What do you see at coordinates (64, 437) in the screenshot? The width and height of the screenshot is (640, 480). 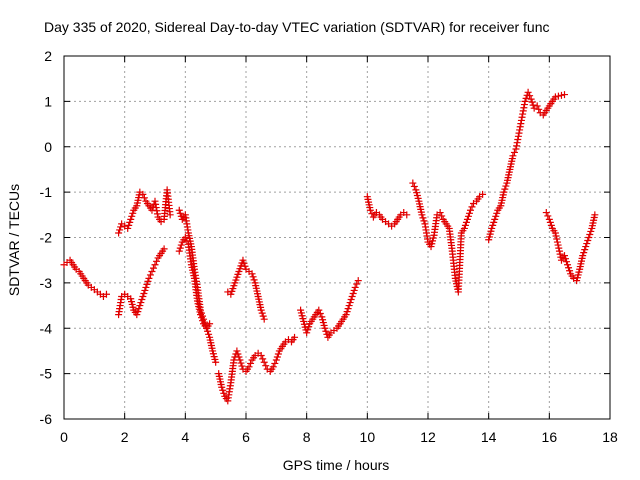 I see `x-tick-label: 0` at bounding box center [64, 437].